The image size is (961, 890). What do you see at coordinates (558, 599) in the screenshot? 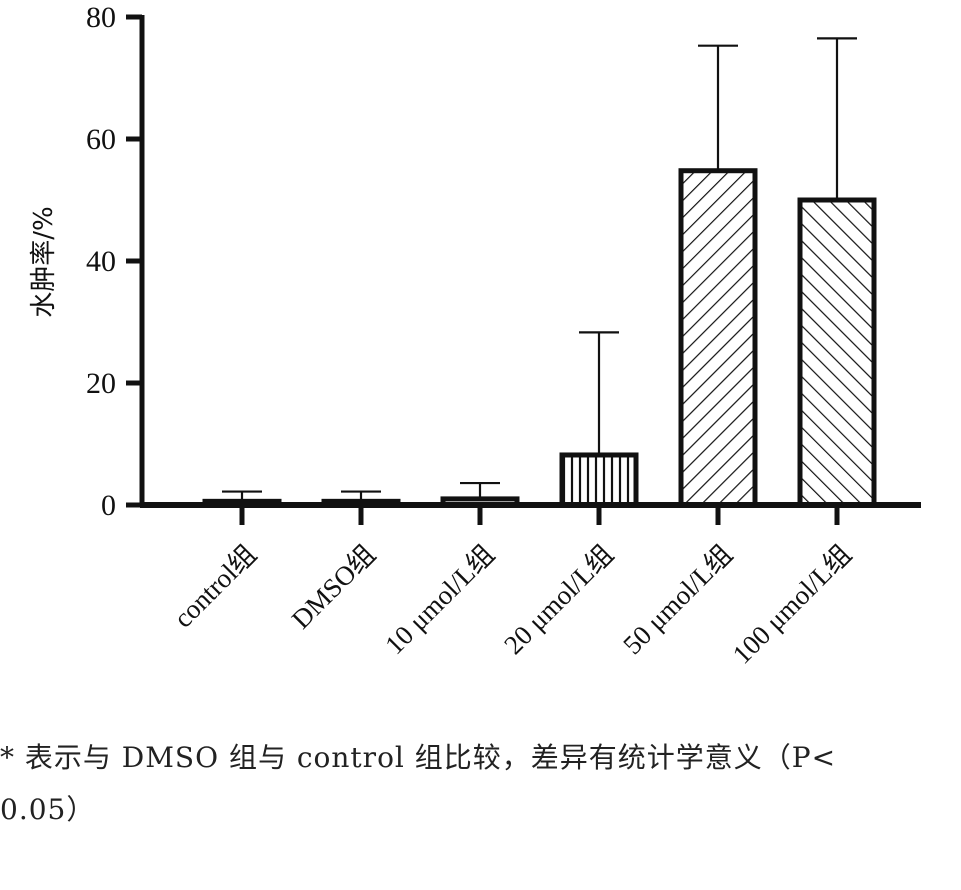
I see `x-tick-label: 20 μmol/L组` at bounding box center [558, 599].